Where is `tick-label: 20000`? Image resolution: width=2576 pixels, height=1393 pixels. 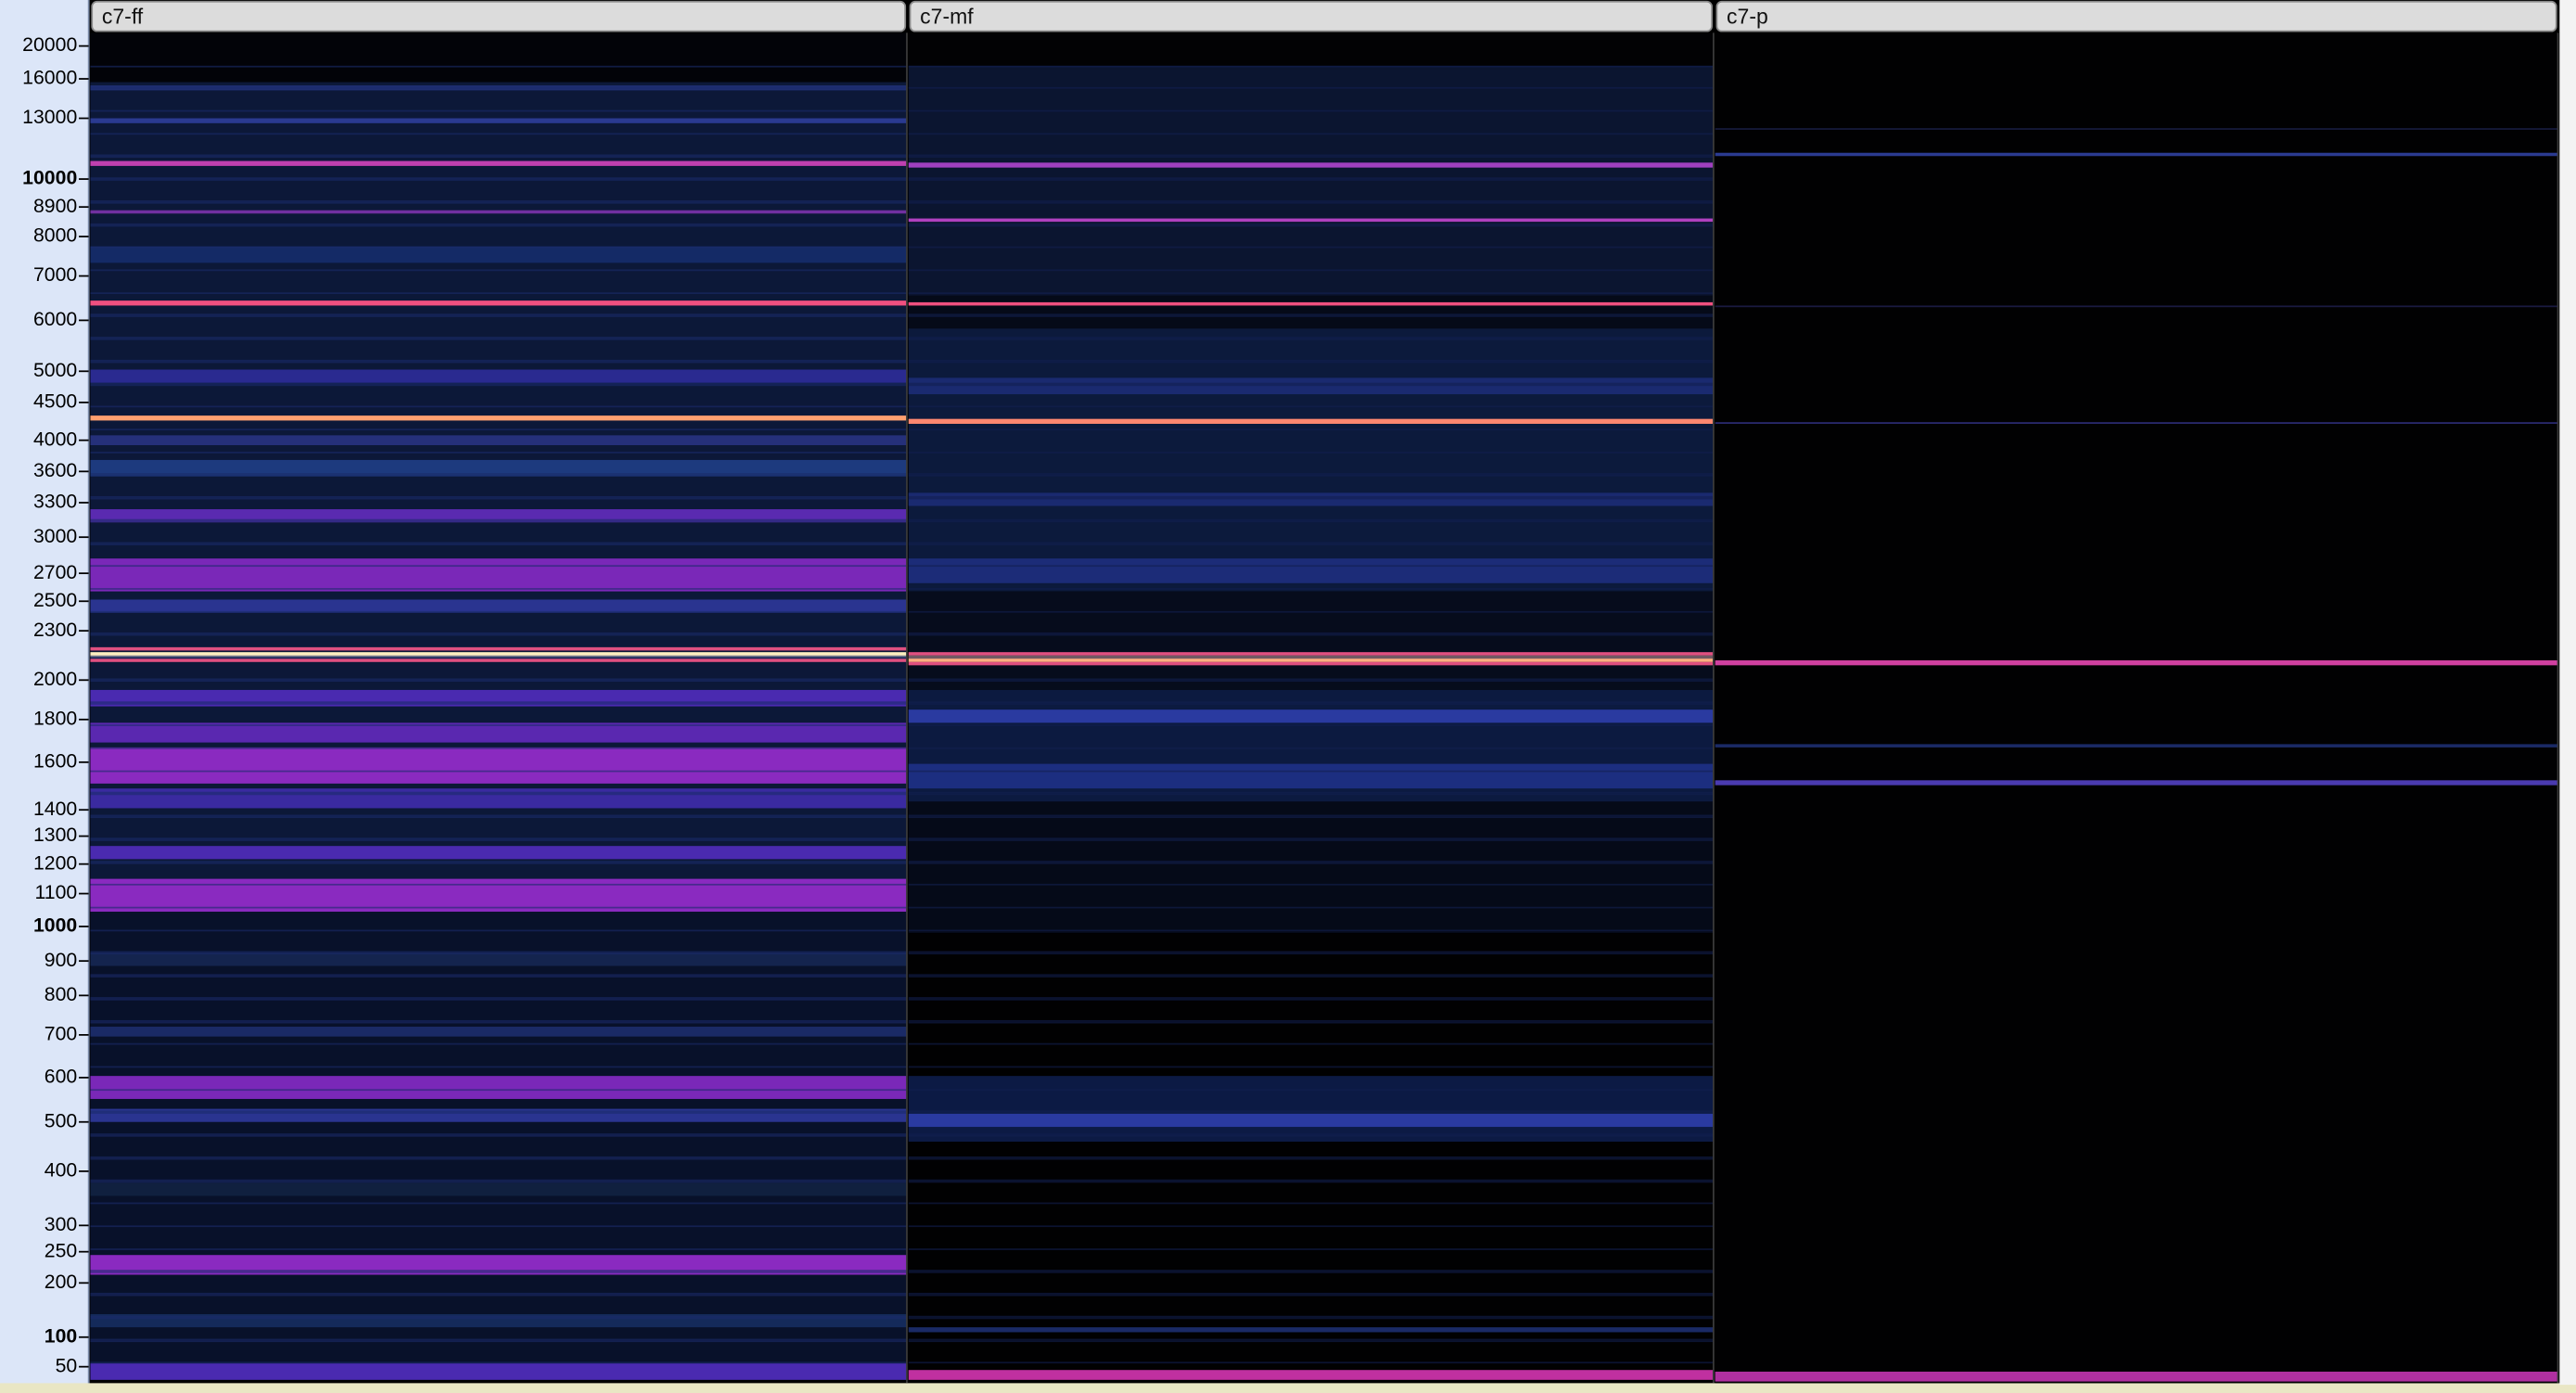
tick-label: 20000 is located at coordinates (50, 44).